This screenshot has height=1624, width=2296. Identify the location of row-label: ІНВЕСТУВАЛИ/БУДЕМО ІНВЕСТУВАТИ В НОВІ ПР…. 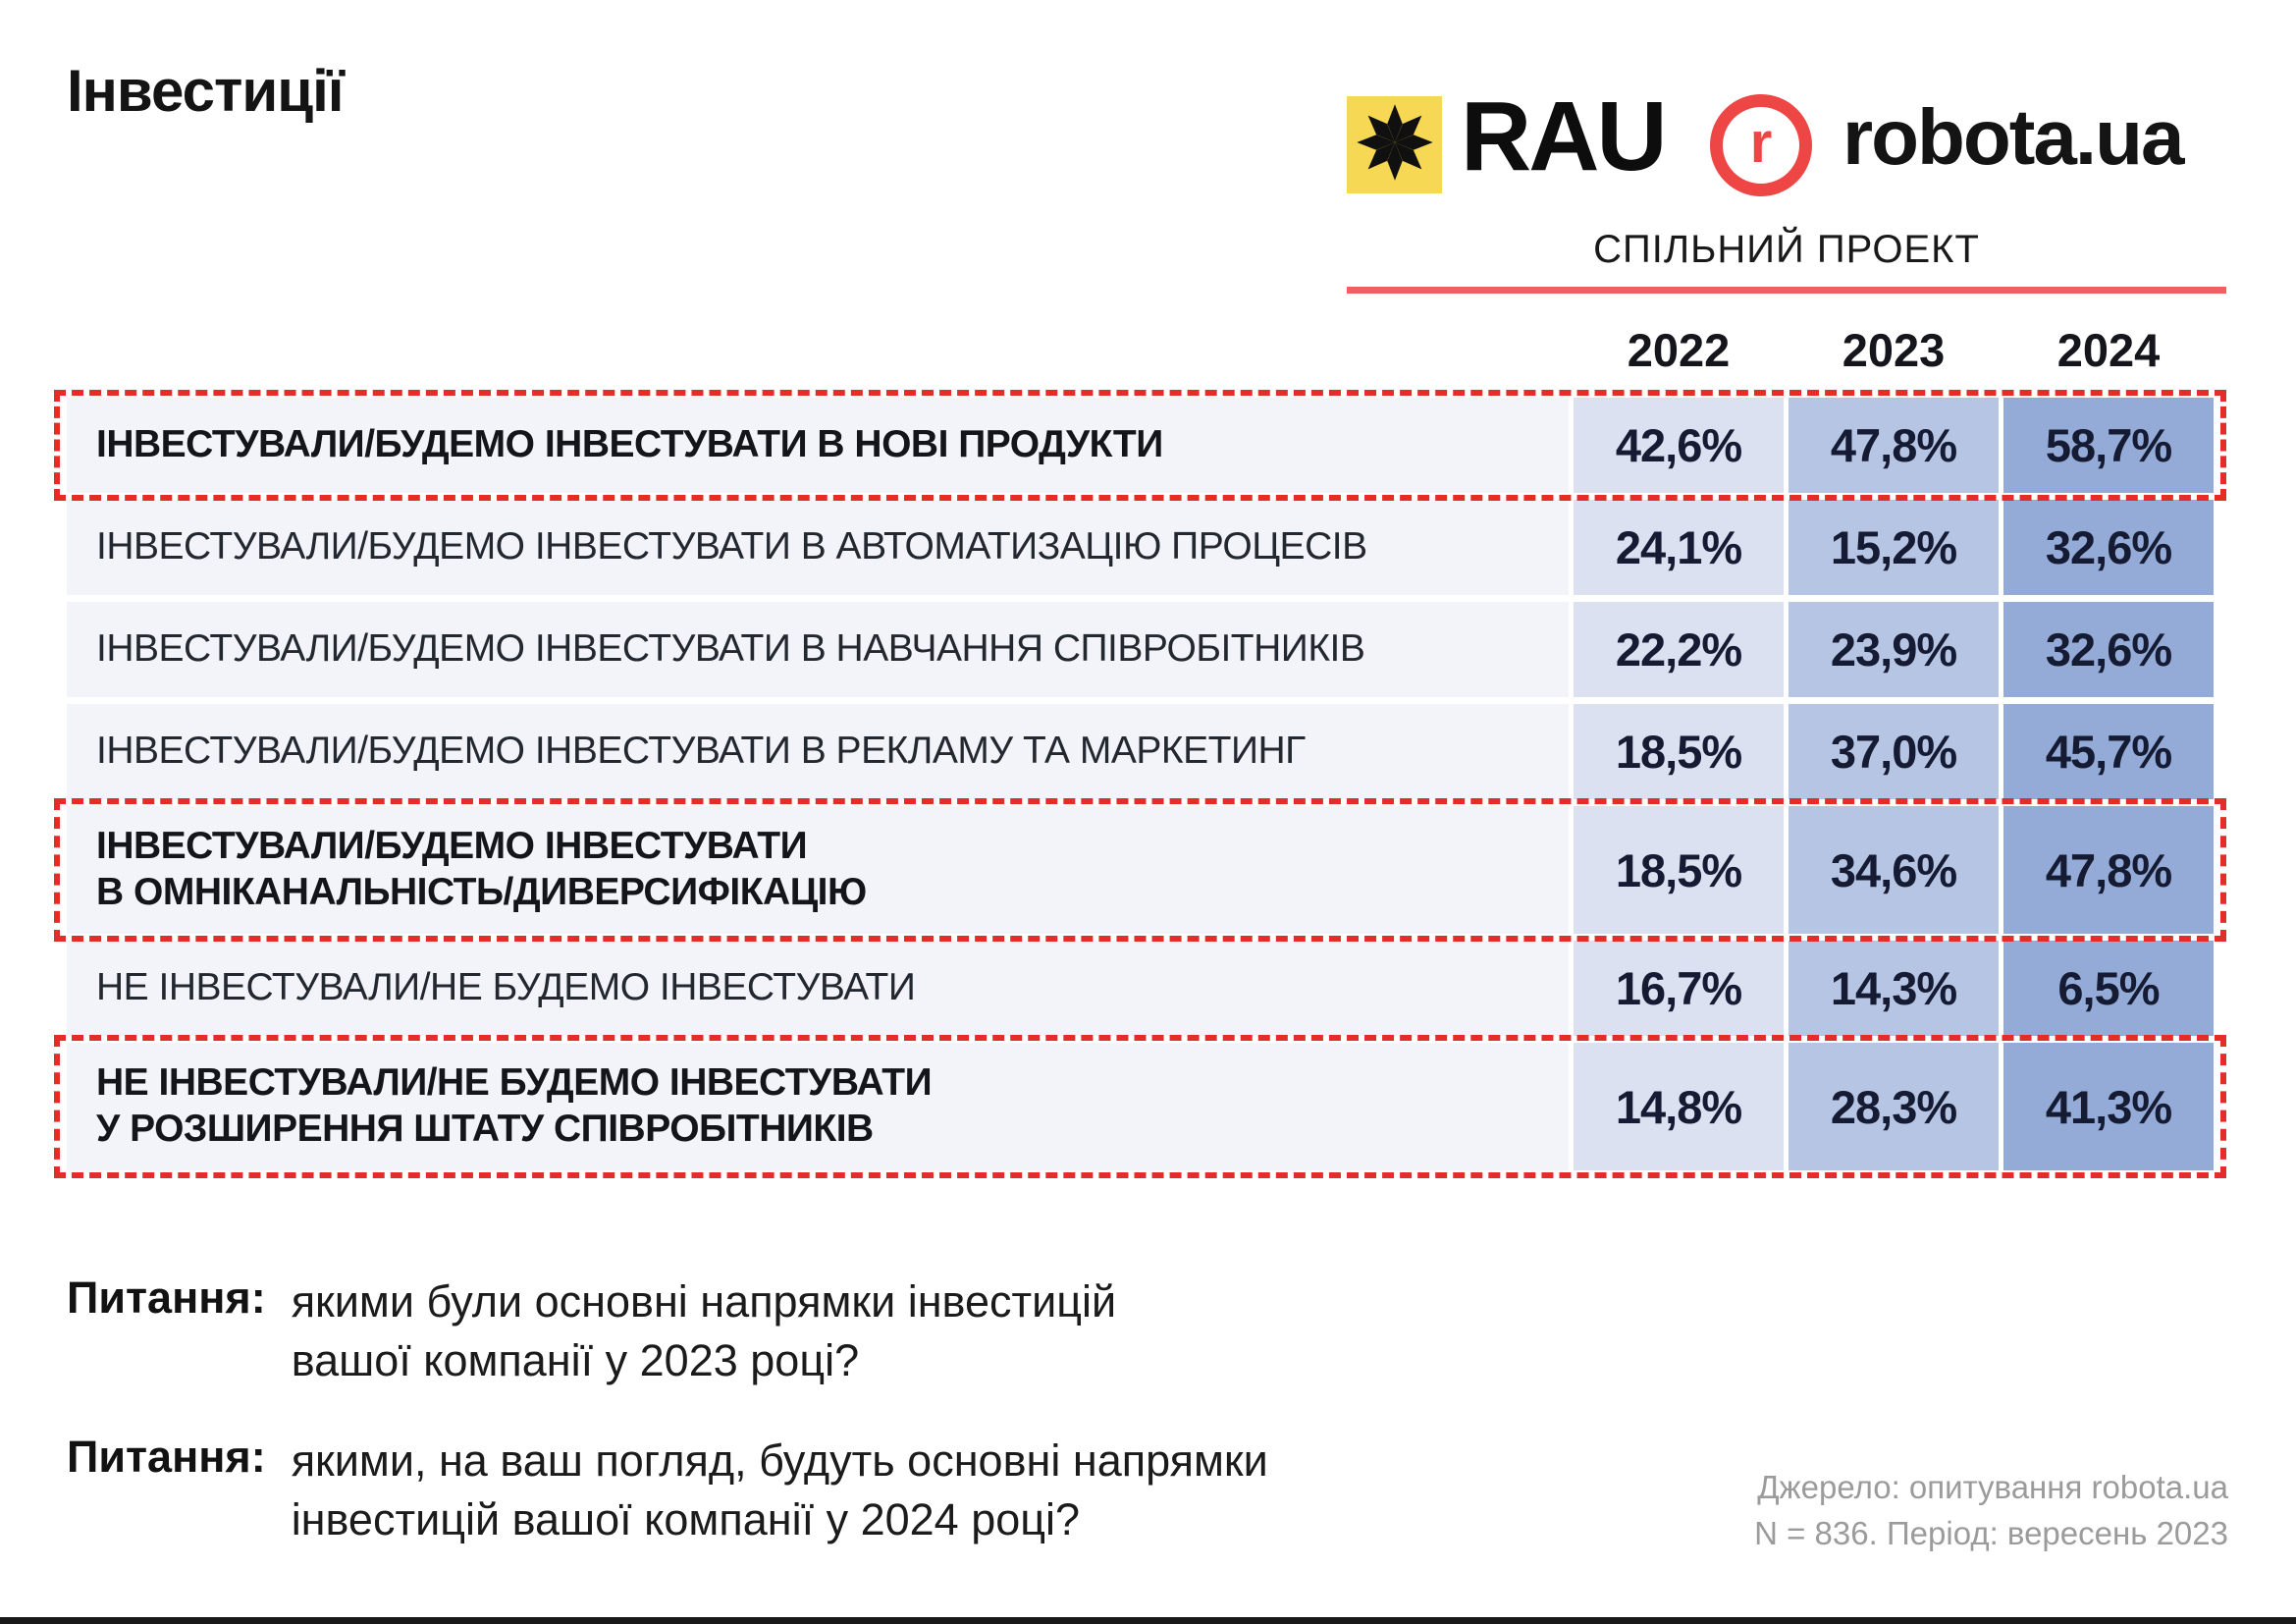
(818, 445).